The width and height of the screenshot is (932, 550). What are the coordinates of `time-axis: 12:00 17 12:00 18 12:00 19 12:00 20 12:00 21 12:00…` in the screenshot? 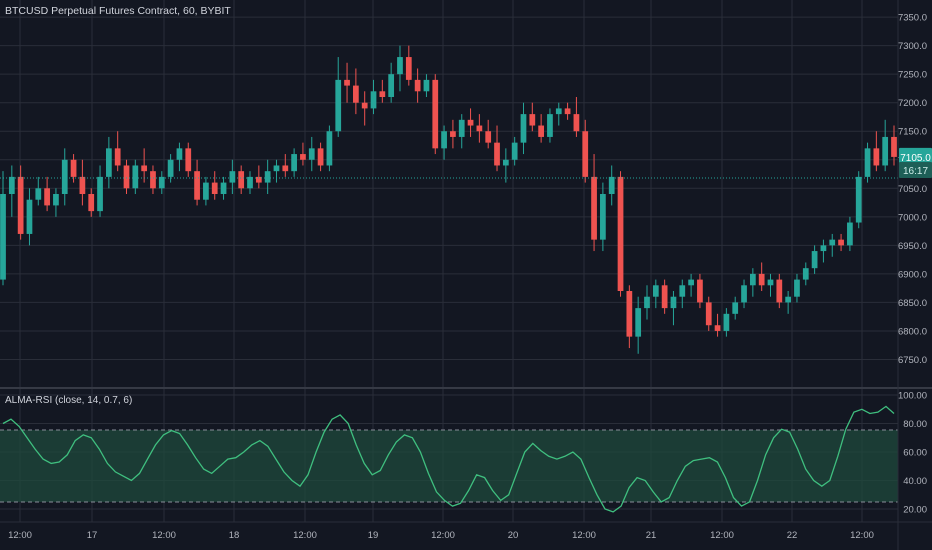 It's located at (441, 535).